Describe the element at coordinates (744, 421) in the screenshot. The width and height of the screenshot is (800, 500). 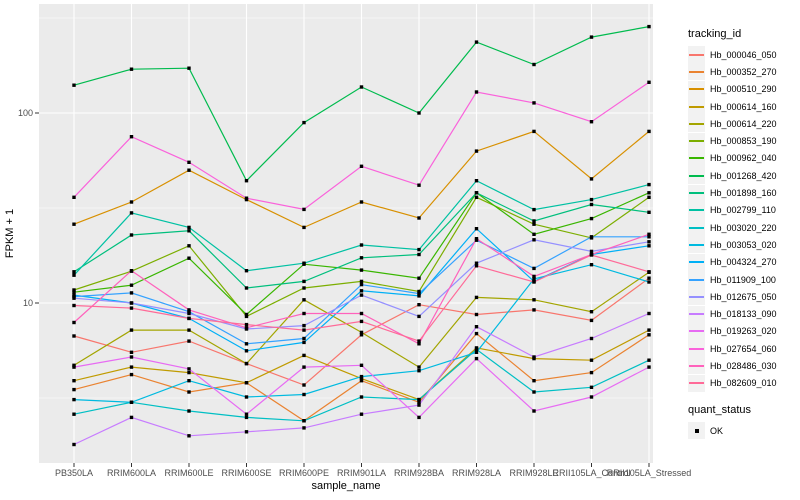
I see `legend-quant-status: quant_status OK` at that location.